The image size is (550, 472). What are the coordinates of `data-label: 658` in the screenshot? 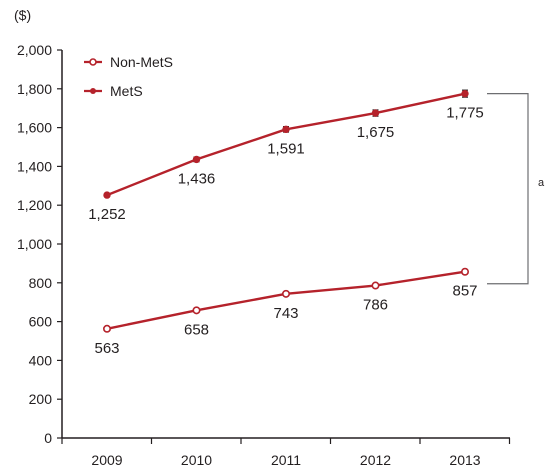 It's located at (196, 329).